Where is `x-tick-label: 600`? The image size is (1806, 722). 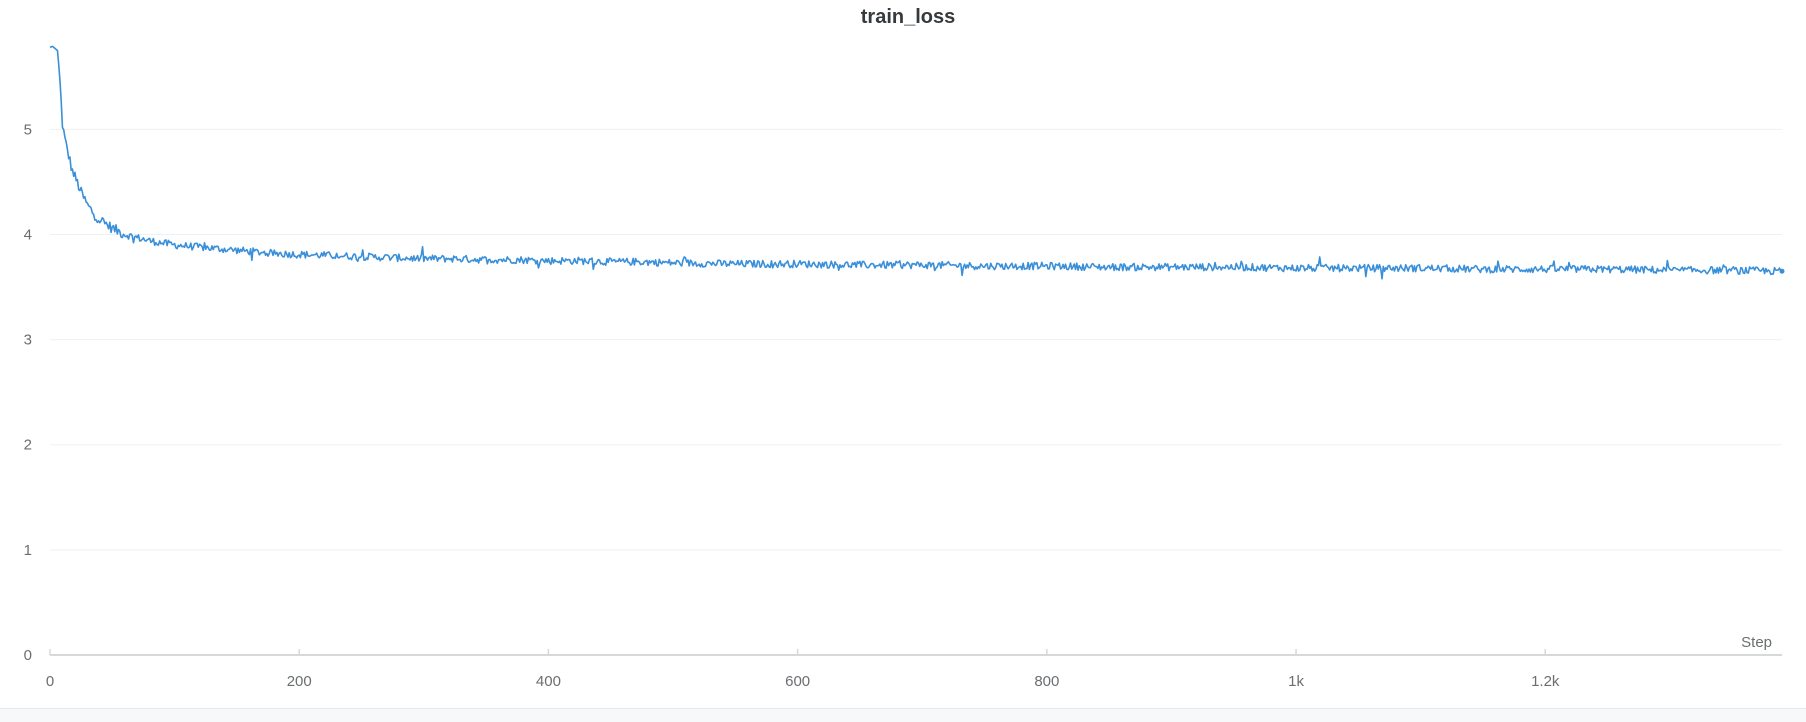 x-tick-label: 600 is located at coordinates (797, 681).